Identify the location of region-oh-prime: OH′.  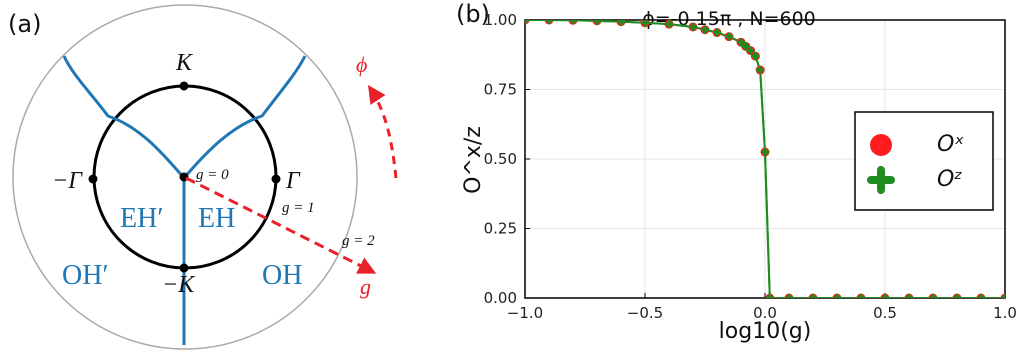
(85, 275).